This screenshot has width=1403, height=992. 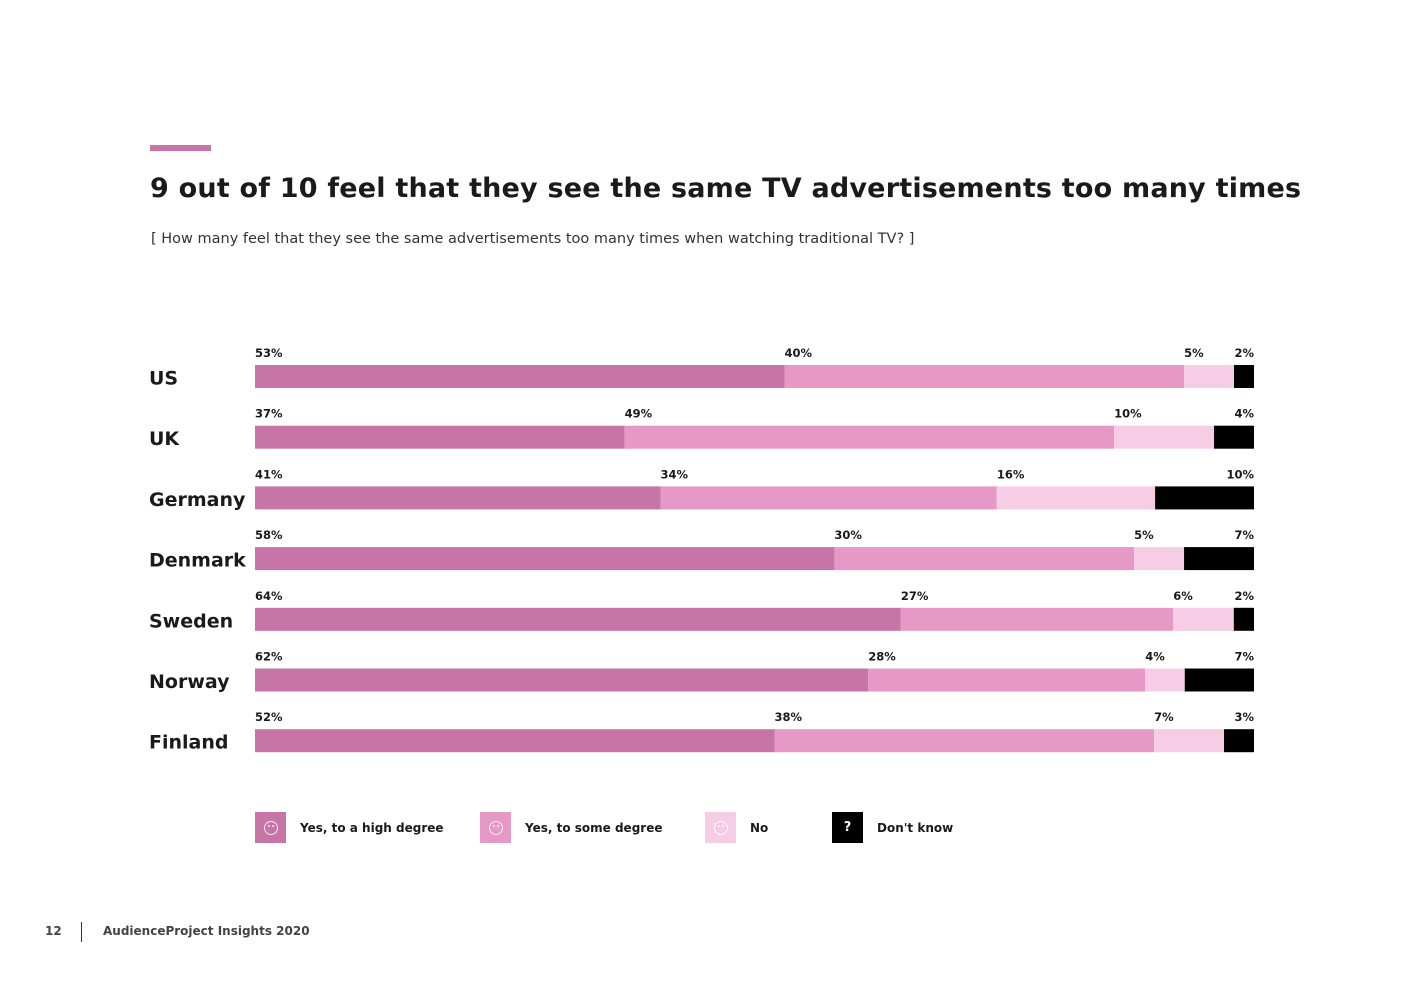 I want to click on footer-publication: AudienceProject Insights 2020, so click(x=206, y=931).